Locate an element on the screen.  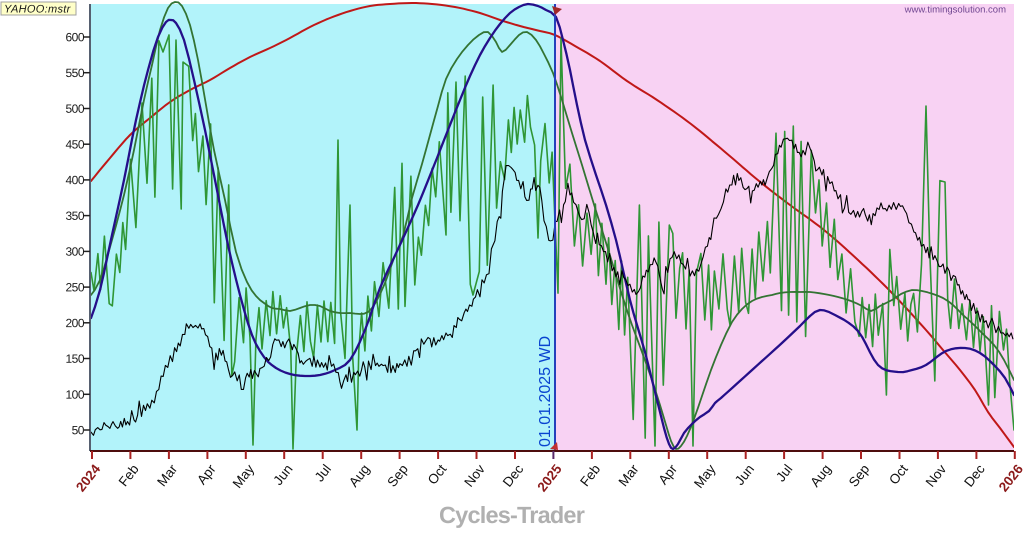
svg-text: 300 is located at coordinates (74, 252).